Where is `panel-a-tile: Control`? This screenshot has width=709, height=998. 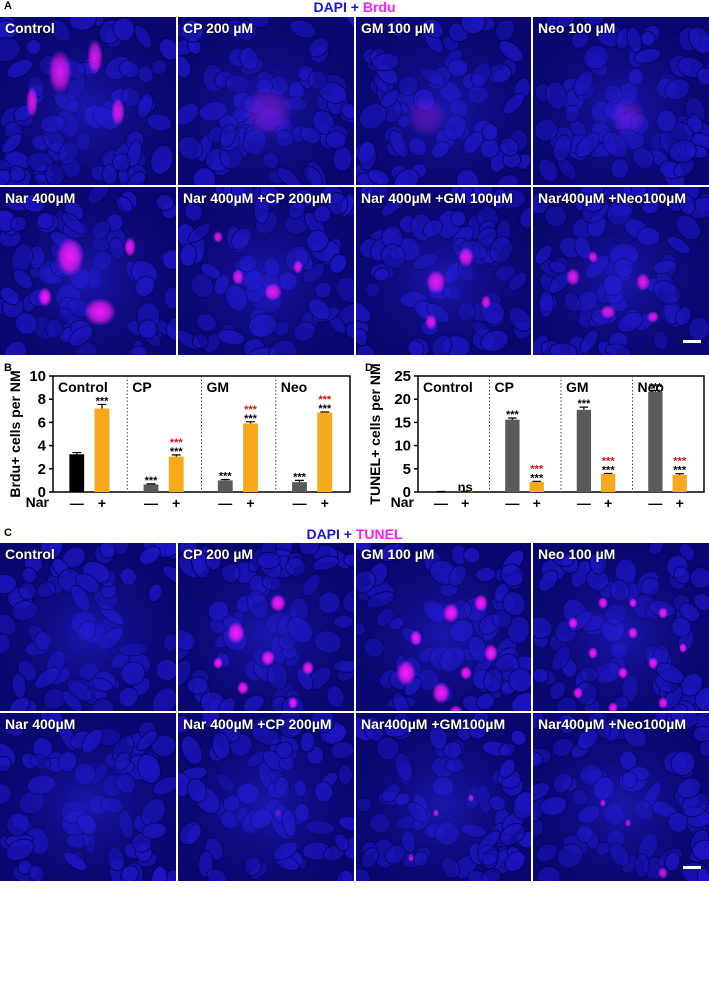 panel-a-tile: Control is located at coordinates (88, 101).